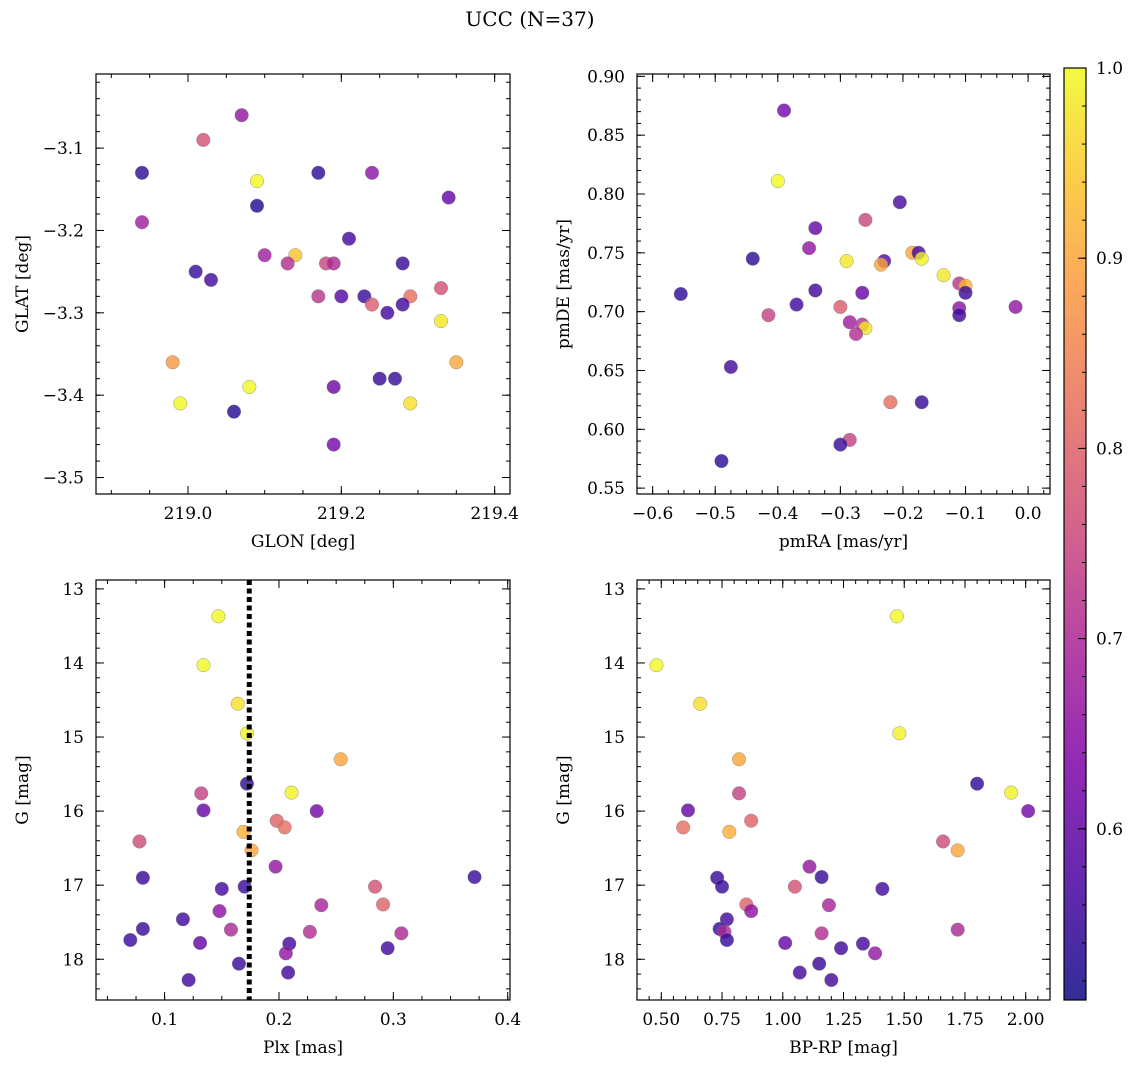  What do you see at coordinates (606, 313) in the screenshot?
I see `y-tick-label: 0.70` at bounding box center [606, 313].